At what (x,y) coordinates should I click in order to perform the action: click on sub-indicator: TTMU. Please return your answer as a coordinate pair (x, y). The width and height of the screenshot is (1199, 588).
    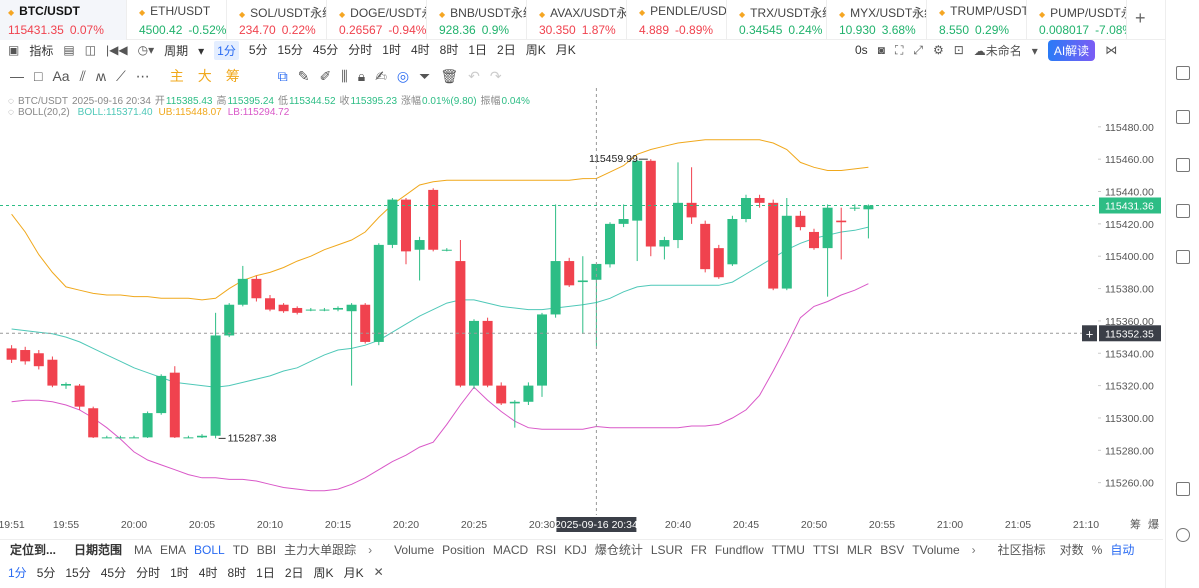
    Looking at the image, I should click on (788, 549).